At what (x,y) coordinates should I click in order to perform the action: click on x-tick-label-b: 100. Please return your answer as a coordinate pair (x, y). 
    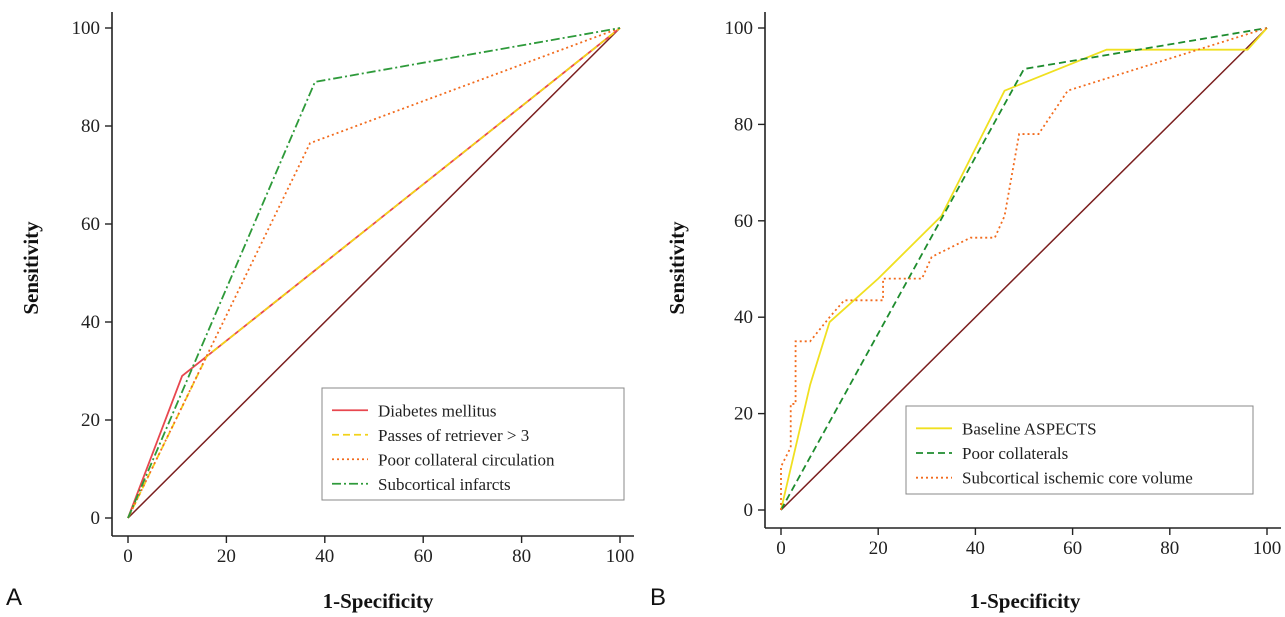
    Looking at the image, I should click on (1267, 548).